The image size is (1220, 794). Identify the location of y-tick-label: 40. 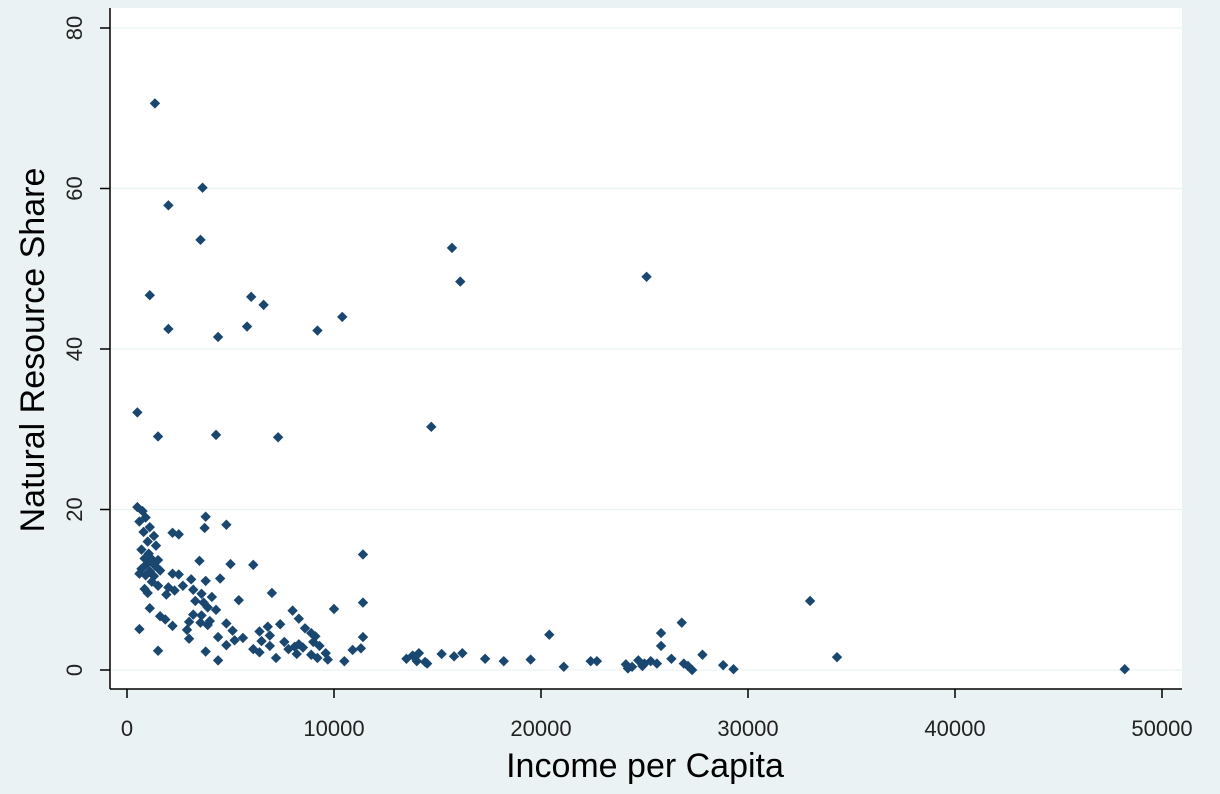
(74, 349).